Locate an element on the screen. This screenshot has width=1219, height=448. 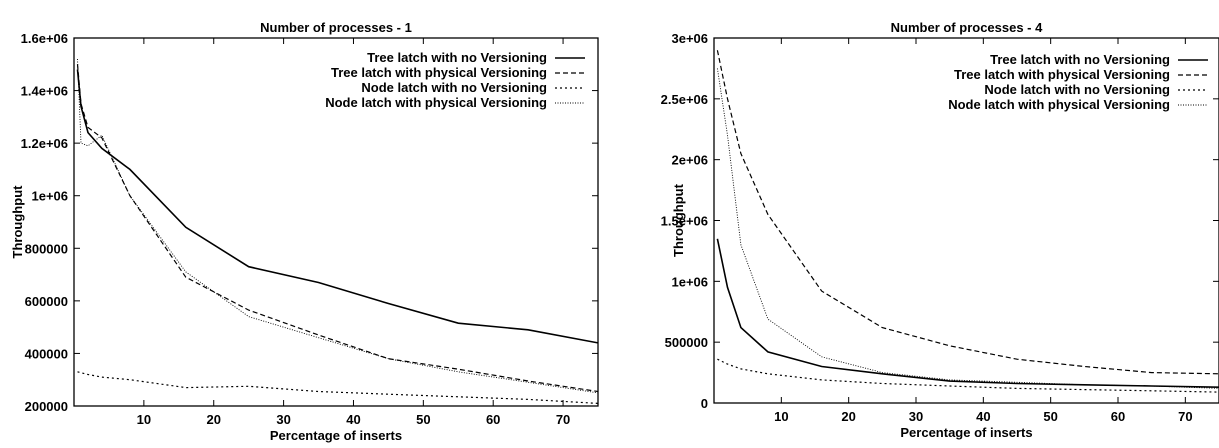
chart-title: Number of processes - 1 is located at coordinates (336, 27).